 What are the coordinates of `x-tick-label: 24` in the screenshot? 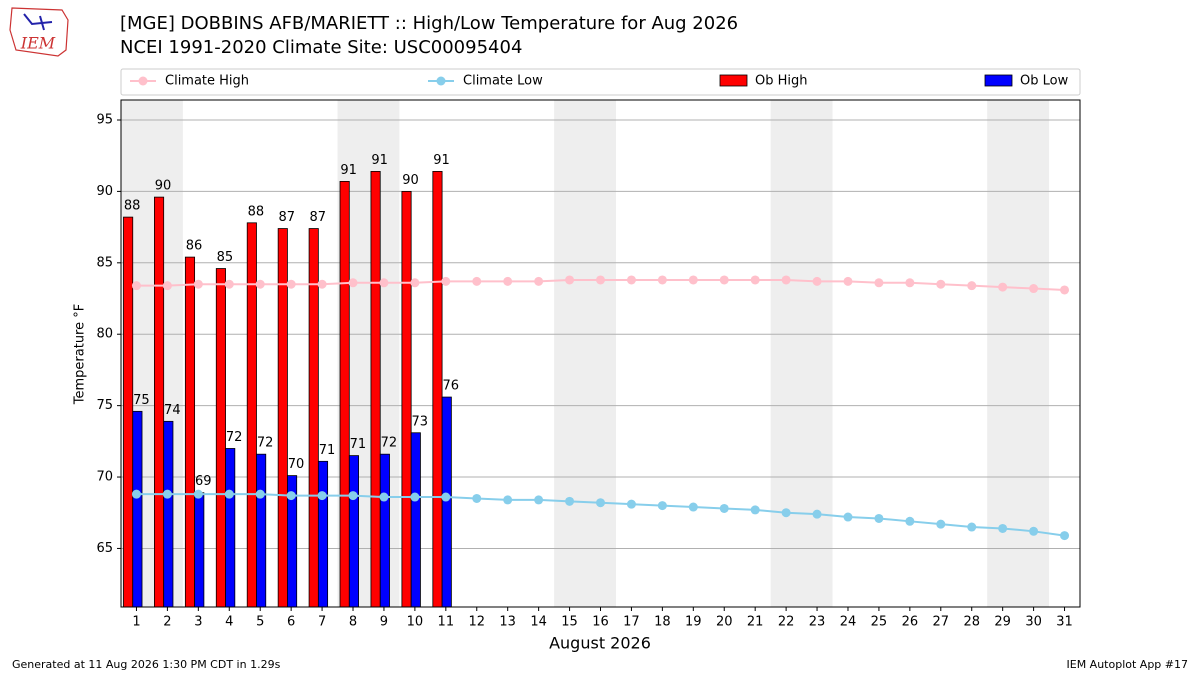 It's located at (848, 622).